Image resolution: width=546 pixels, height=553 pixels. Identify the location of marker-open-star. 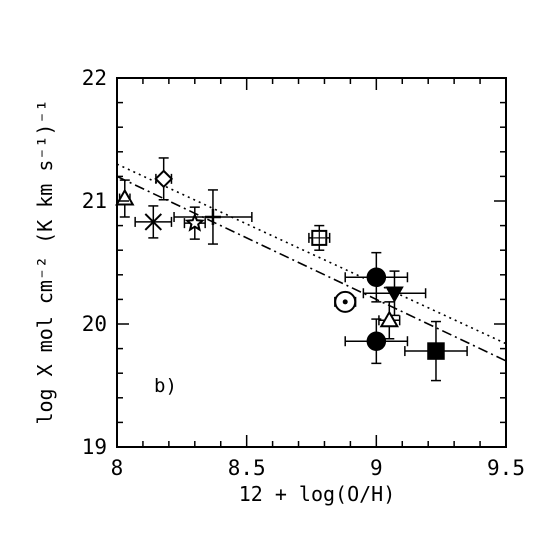
(194, 222).